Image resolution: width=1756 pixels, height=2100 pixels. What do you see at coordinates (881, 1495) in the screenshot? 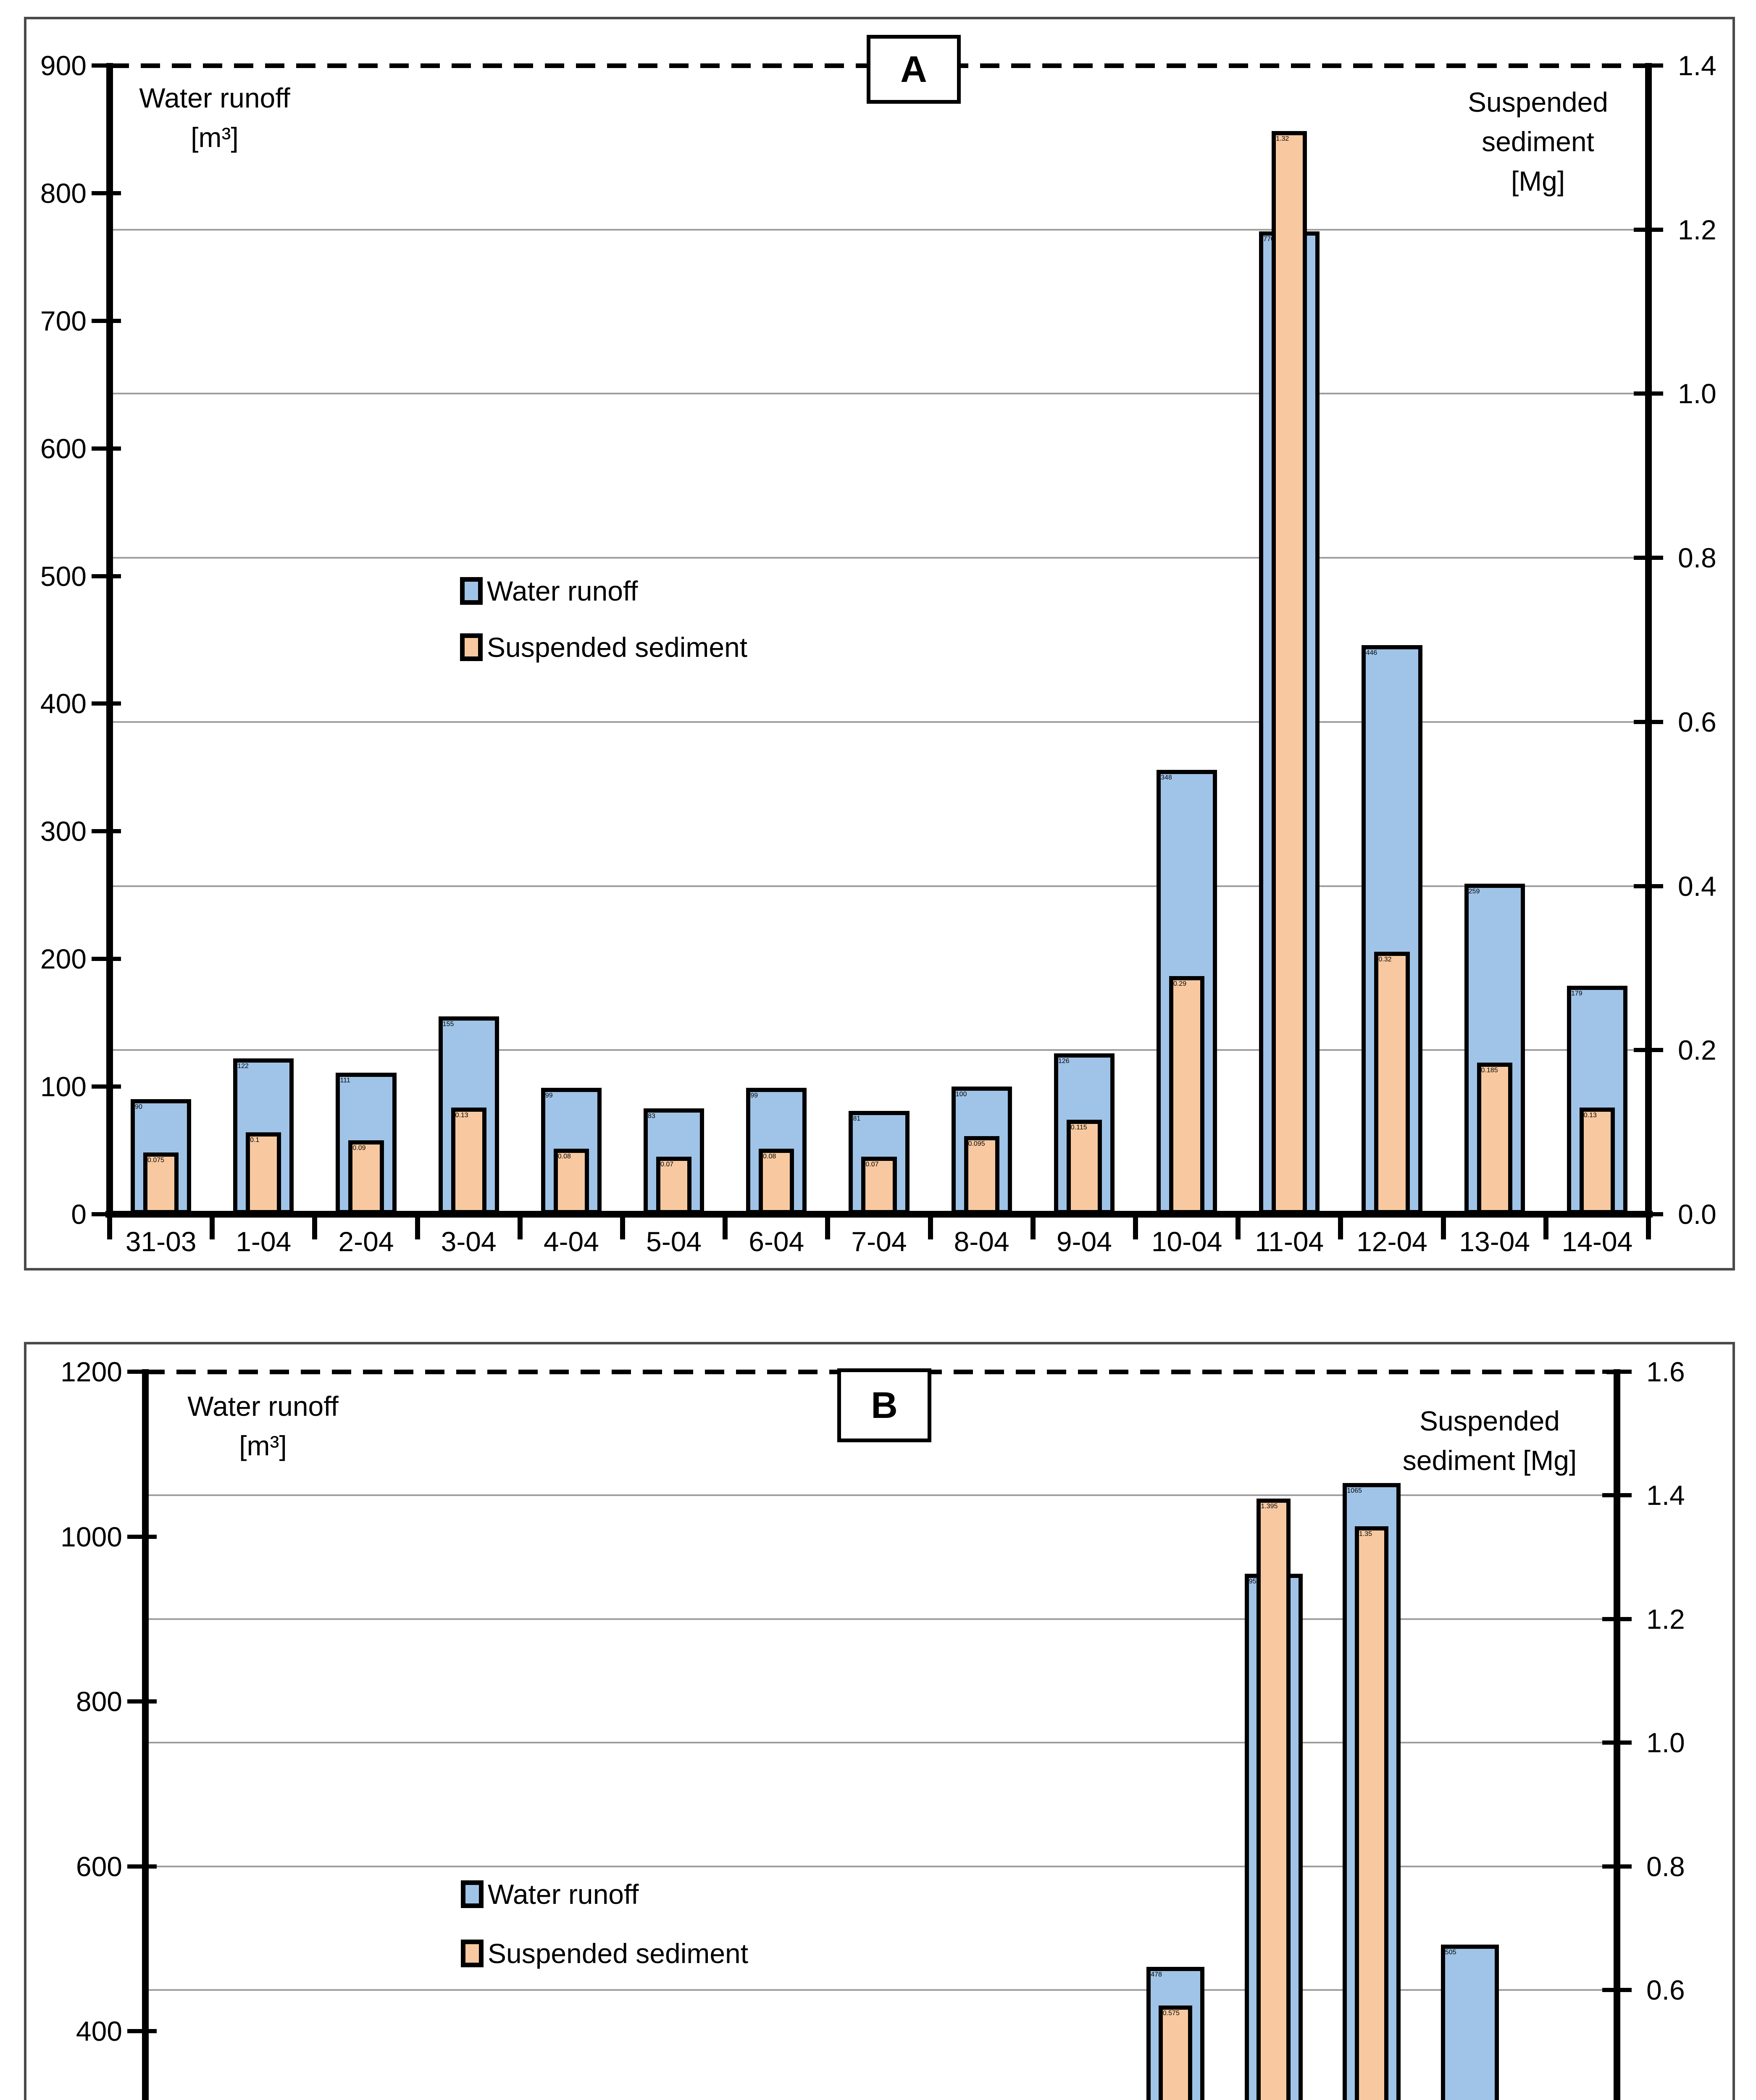
I see `gridline-1.4` at bounding box center [881, 1495].